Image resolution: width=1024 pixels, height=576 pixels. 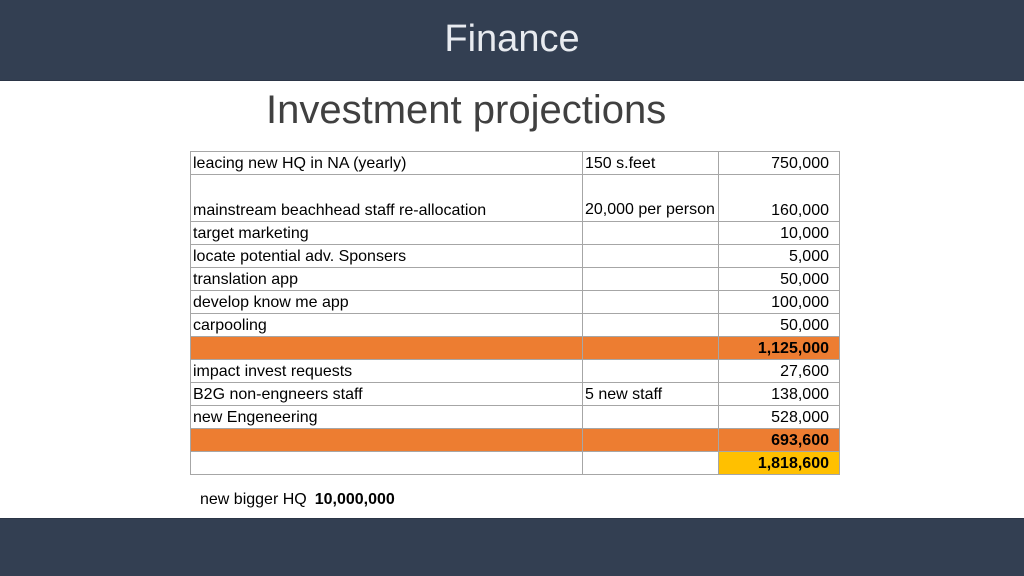 What do you see at coordinates (354, 499) in the screenshot?
I see `footer-note-value: 10,000,000` at bounding box center [354, 499].